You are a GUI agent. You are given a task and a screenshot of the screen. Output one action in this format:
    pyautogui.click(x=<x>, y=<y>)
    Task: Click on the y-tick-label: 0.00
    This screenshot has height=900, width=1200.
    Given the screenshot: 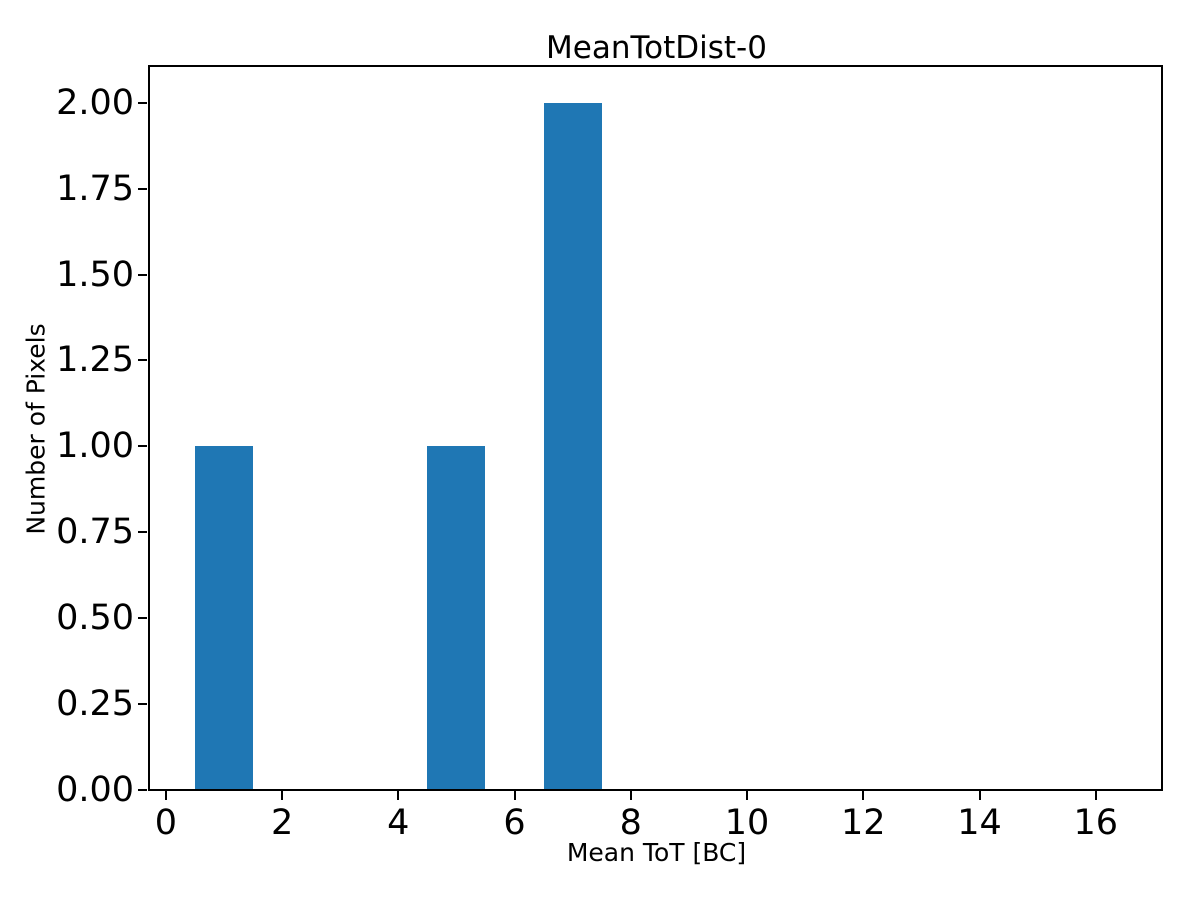 What is the action you would take?
    pyautogui.click(x=95, y=790)
    